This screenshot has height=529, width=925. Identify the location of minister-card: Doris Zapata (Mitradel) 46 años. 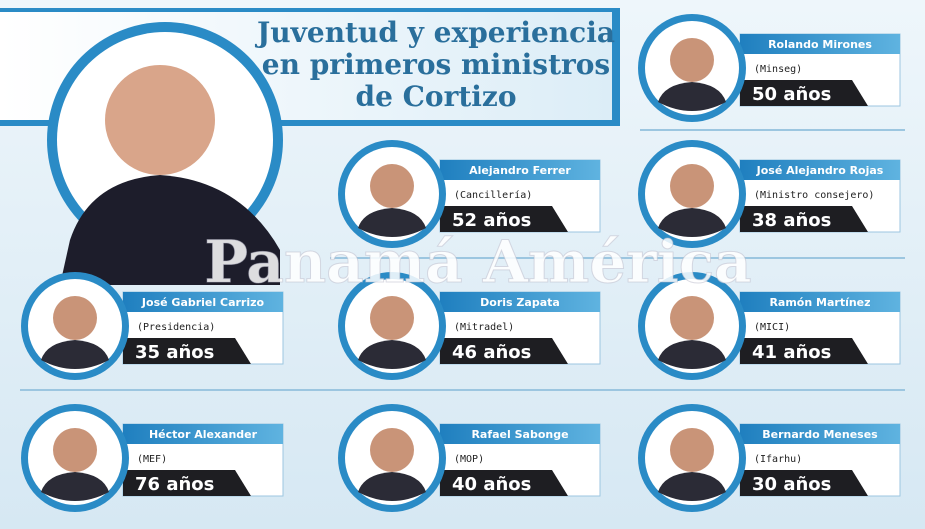
(469, 326).